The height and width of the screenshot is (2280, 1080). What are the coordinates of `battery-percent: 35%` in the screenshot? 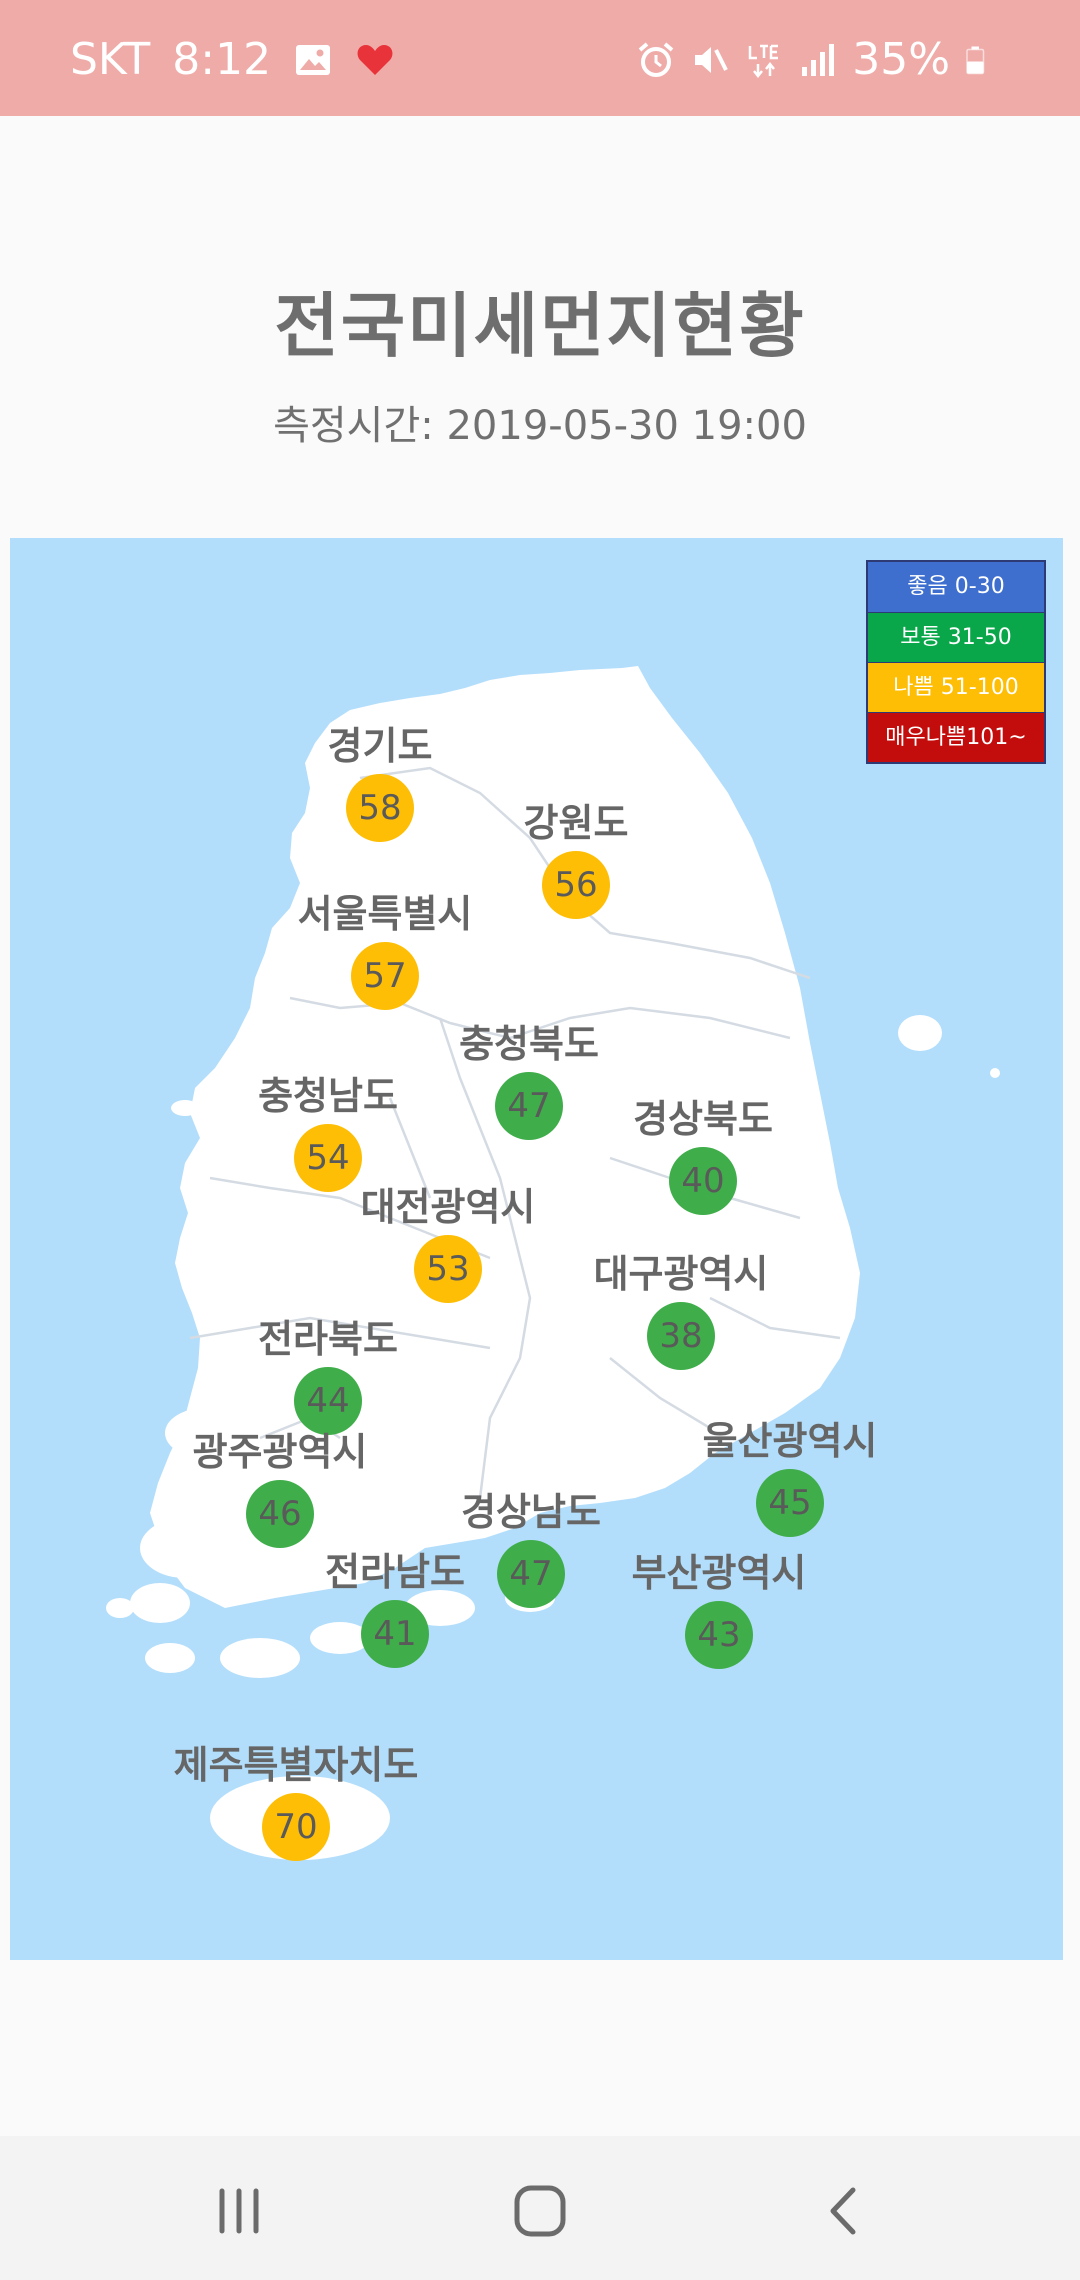 It's located at (901, 59).